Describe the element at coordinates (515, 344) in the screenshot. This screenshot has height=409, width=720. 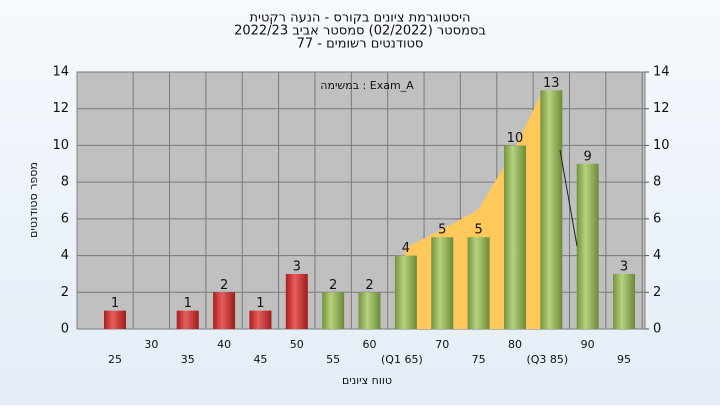
I see `x-tick-label: 80` at that location.